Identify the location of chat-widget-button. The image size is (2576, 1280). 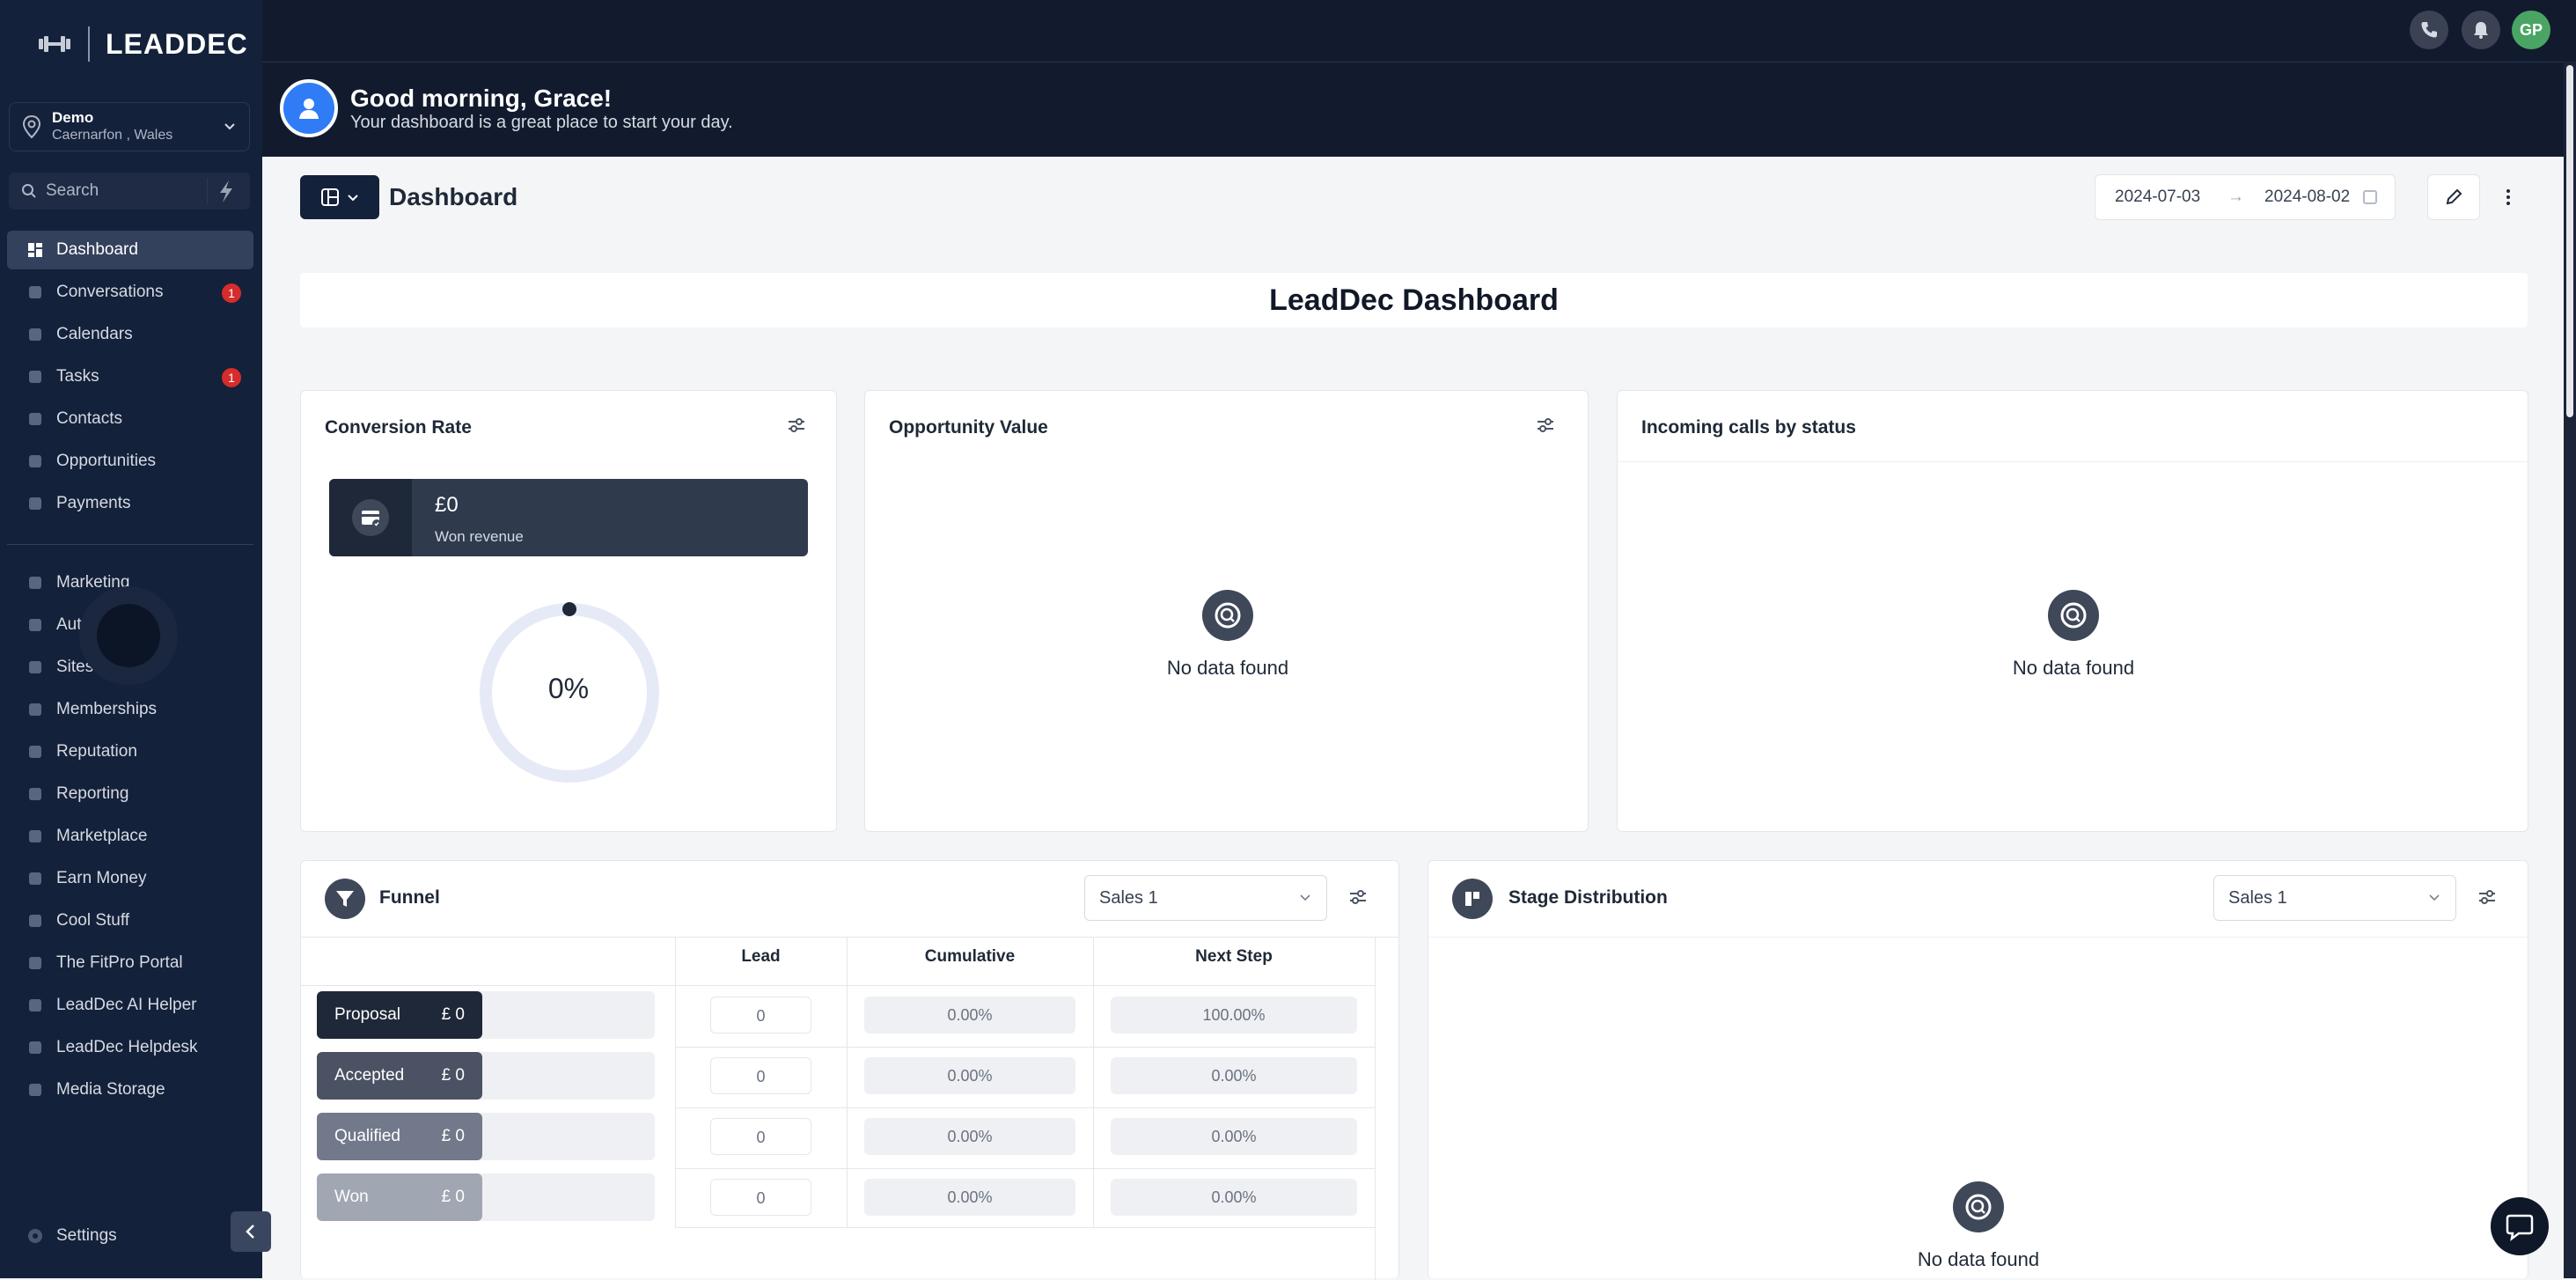
(2520, 1226).